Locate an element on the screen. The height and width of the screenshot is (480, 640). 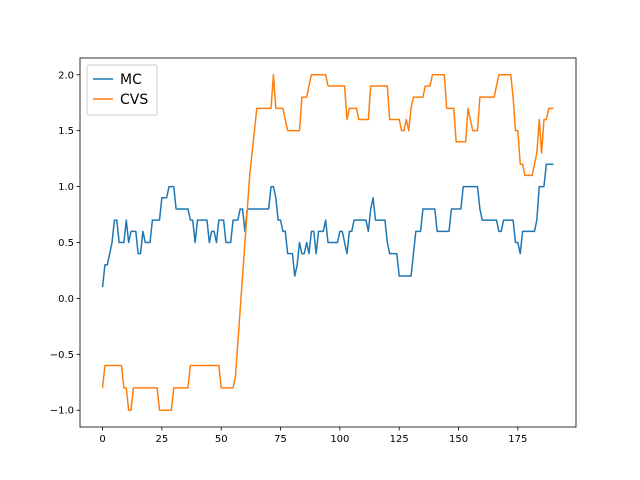
legend: MC CVS is located at coordinates (122, 90).